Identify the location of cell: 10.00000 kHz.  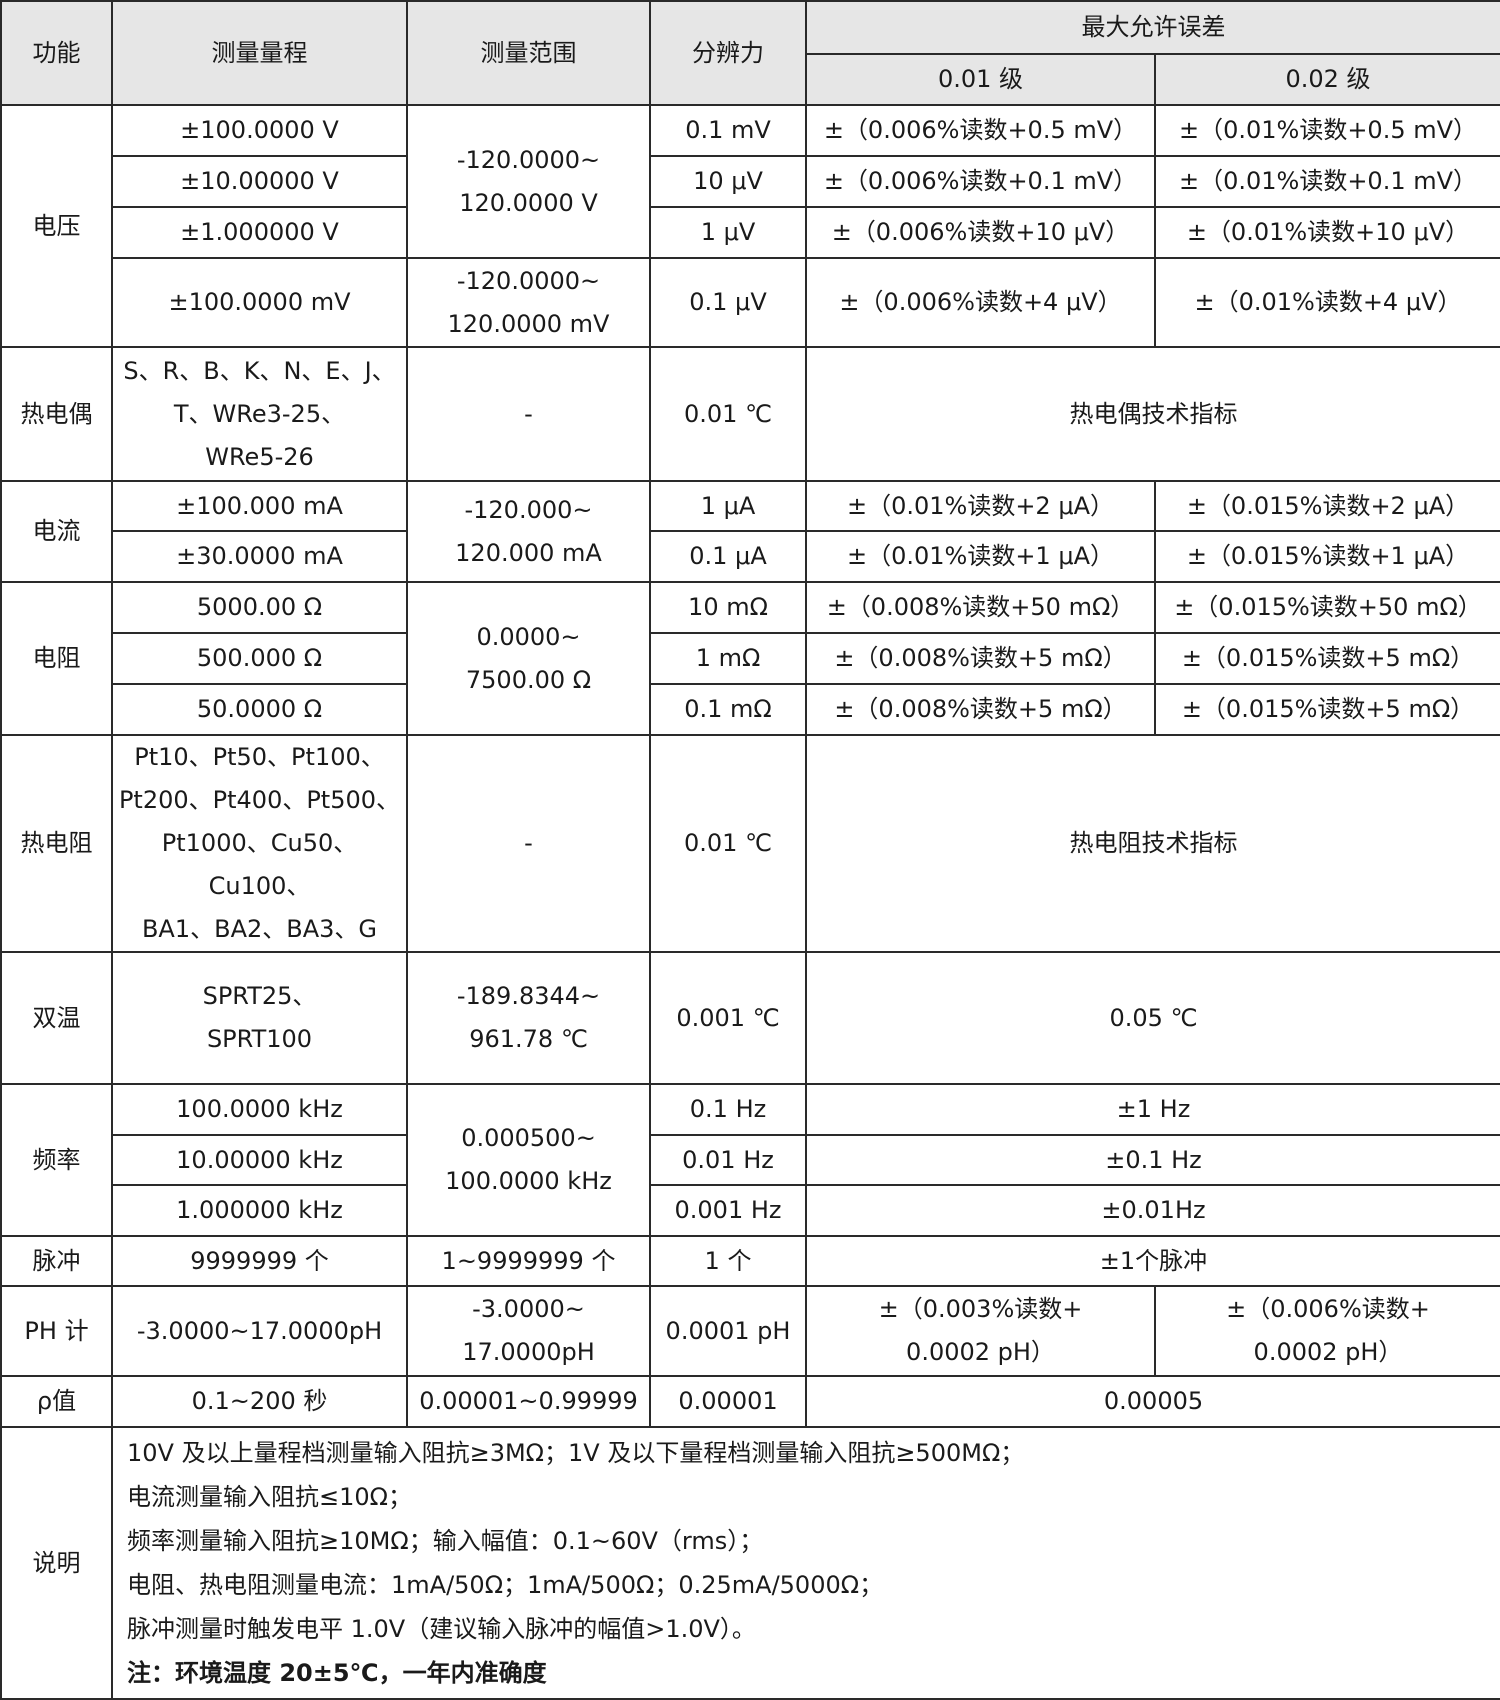
(259, 1160).